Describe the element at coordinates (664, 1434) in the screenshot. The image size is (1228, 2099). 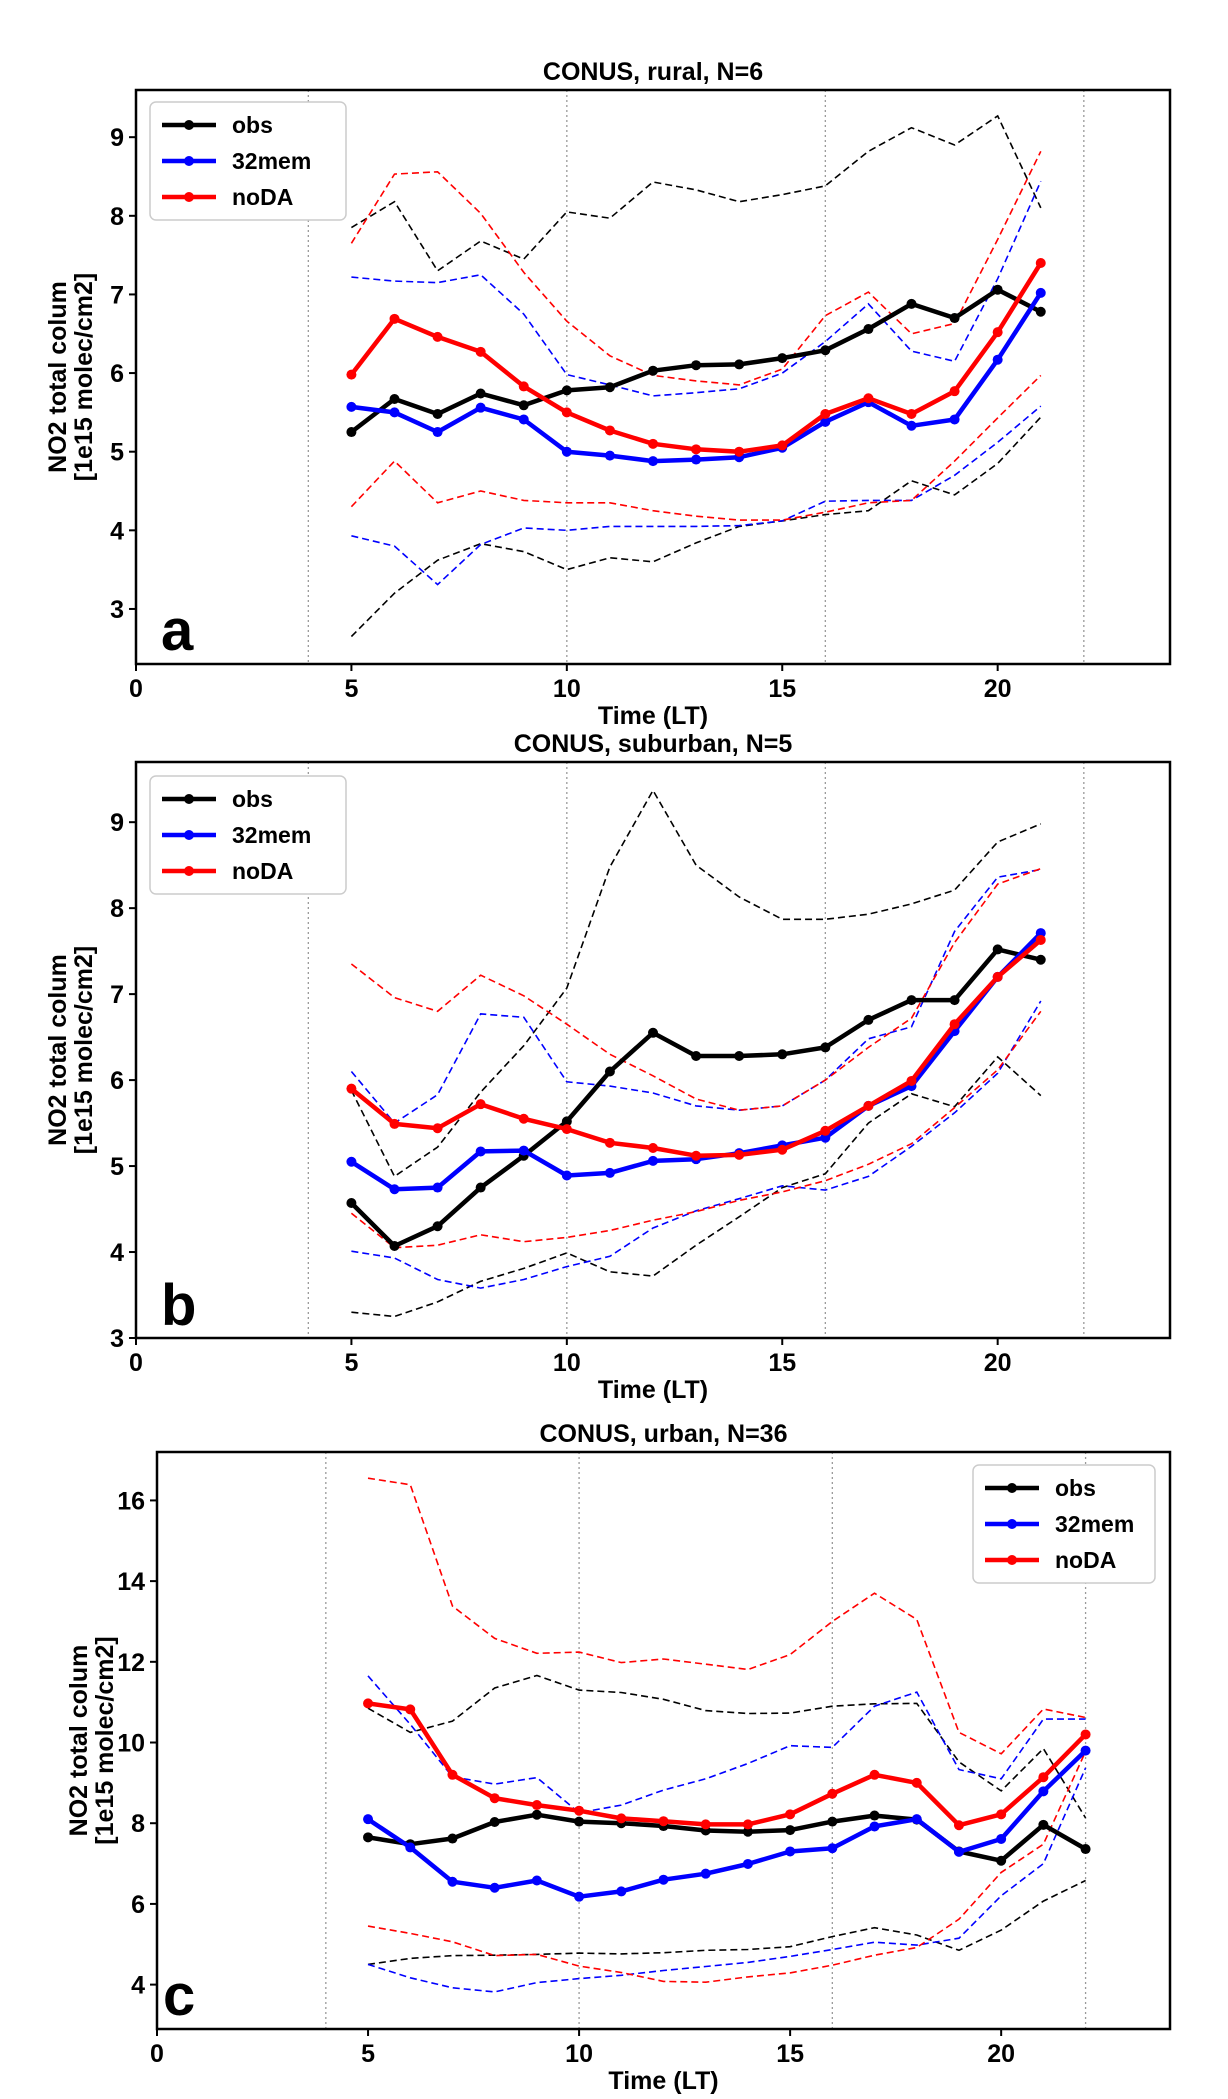
I see `chart-title: CONUS, urban, N=36` at that location.